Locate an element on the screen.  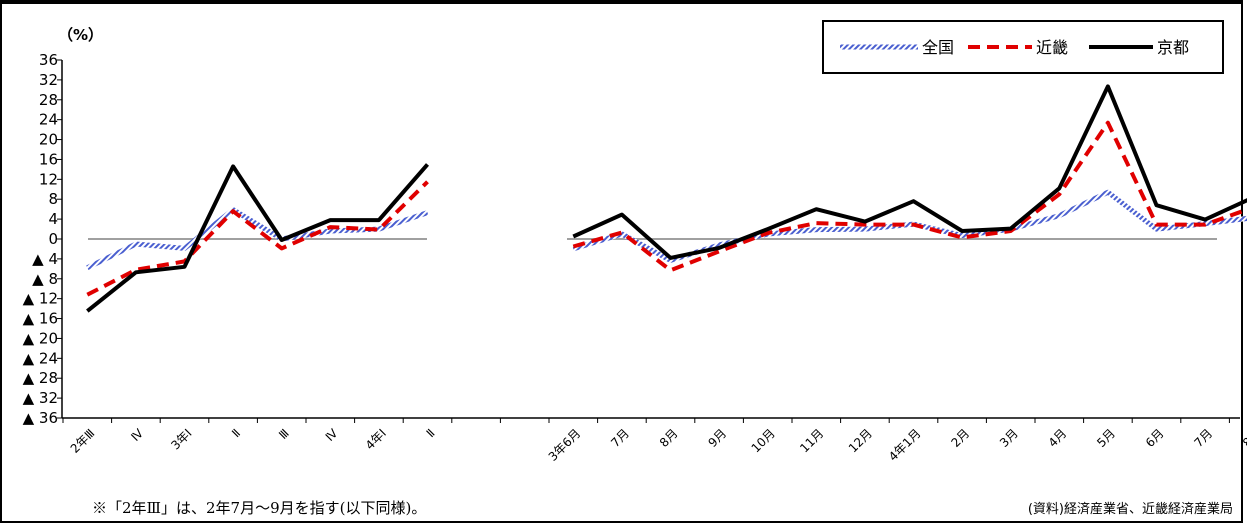
y-tick-label: 24 is located at coordinates (48, 120).